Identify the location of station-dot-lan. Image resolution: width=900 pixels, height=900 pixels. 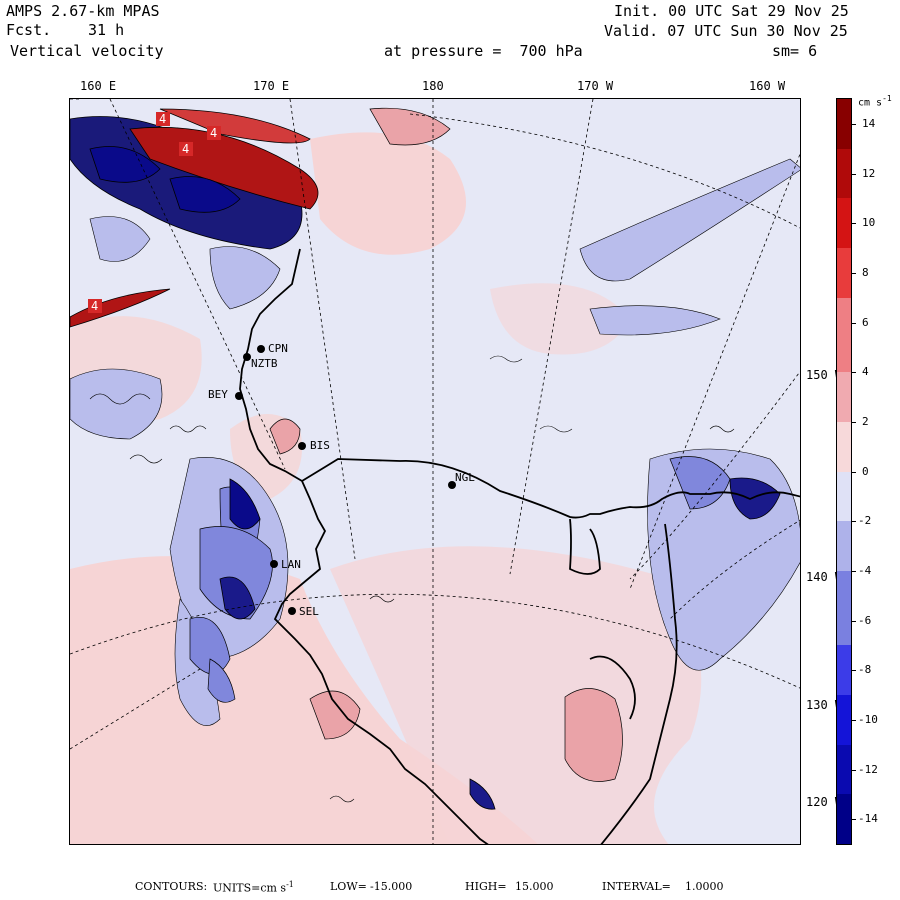
(274, 564).